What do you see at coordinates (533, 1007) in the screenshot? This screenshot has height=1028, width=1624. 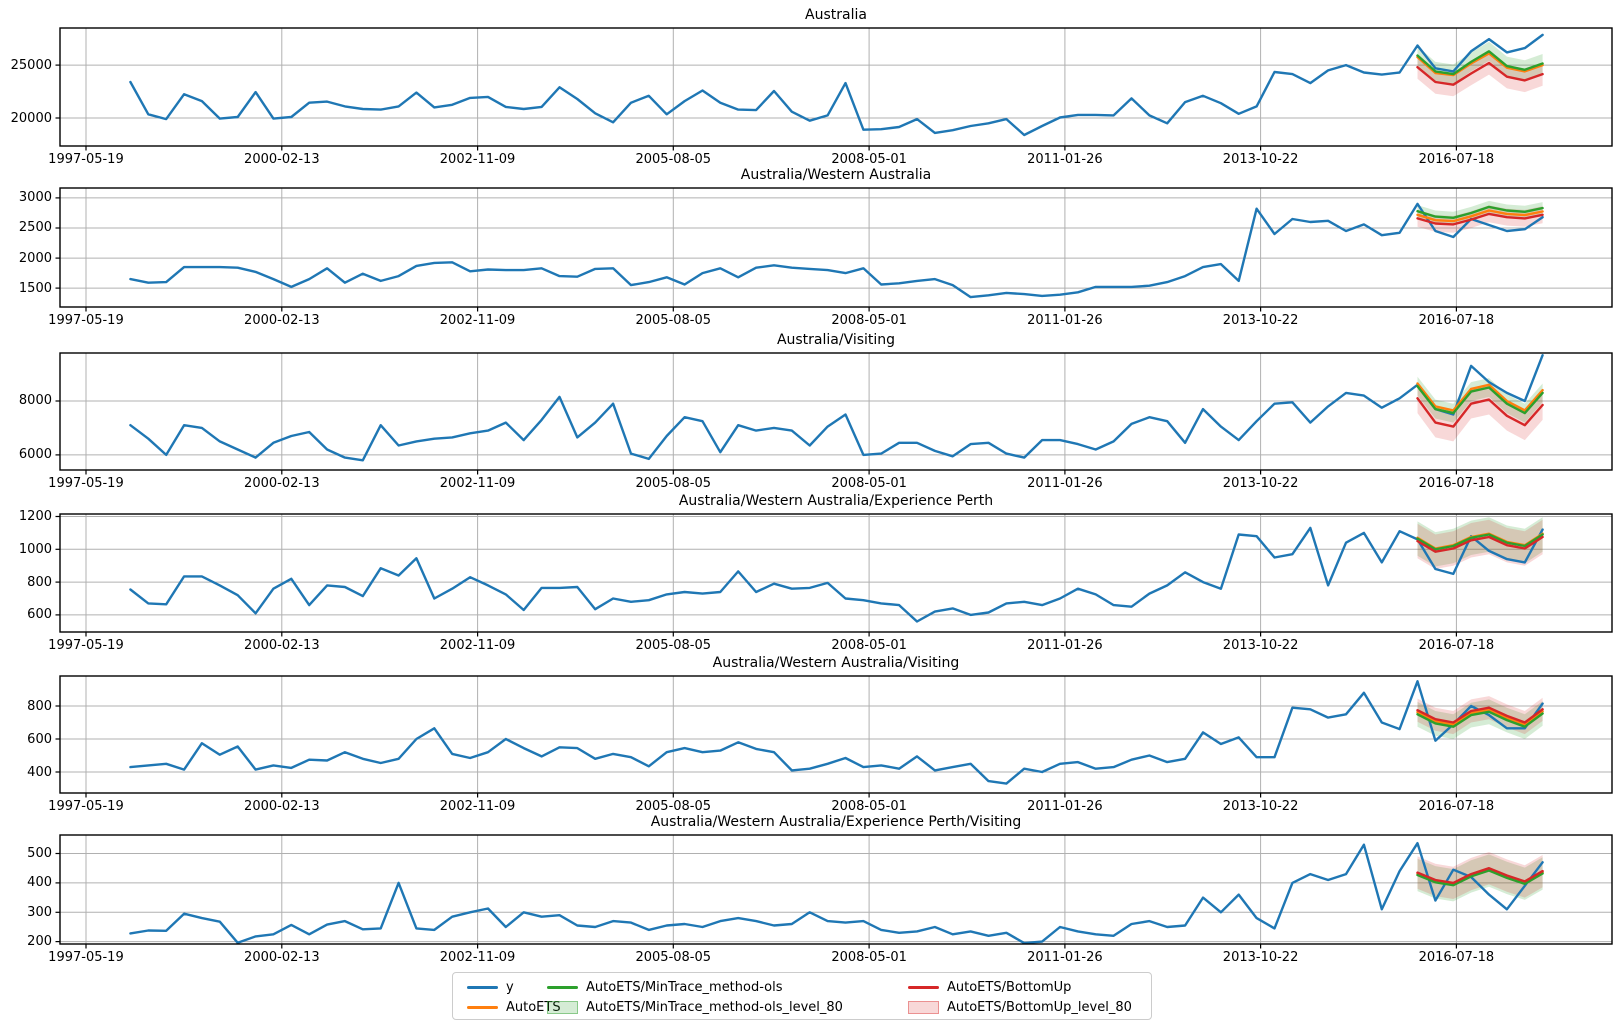 I see `legend-label: AutoETS` at bounding box center [533, 1007].